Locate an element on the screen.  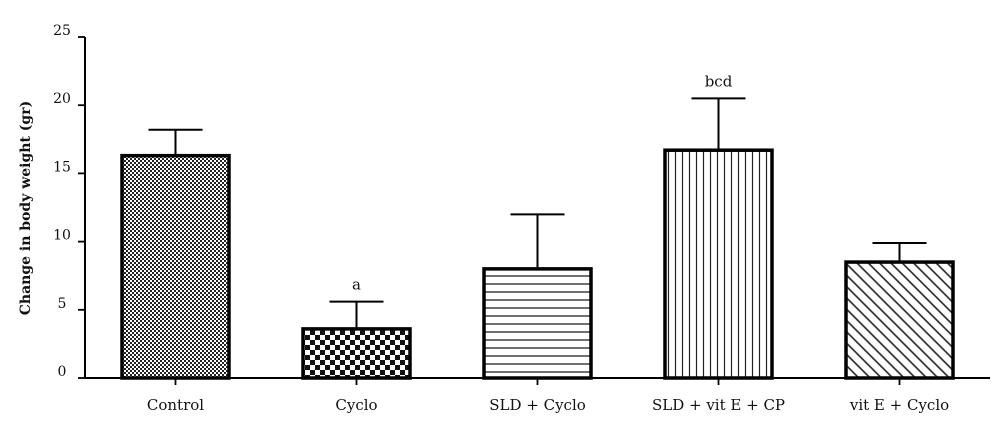
y-axis-label: Change in body weight (gr) is located at coordinates (26, 208).